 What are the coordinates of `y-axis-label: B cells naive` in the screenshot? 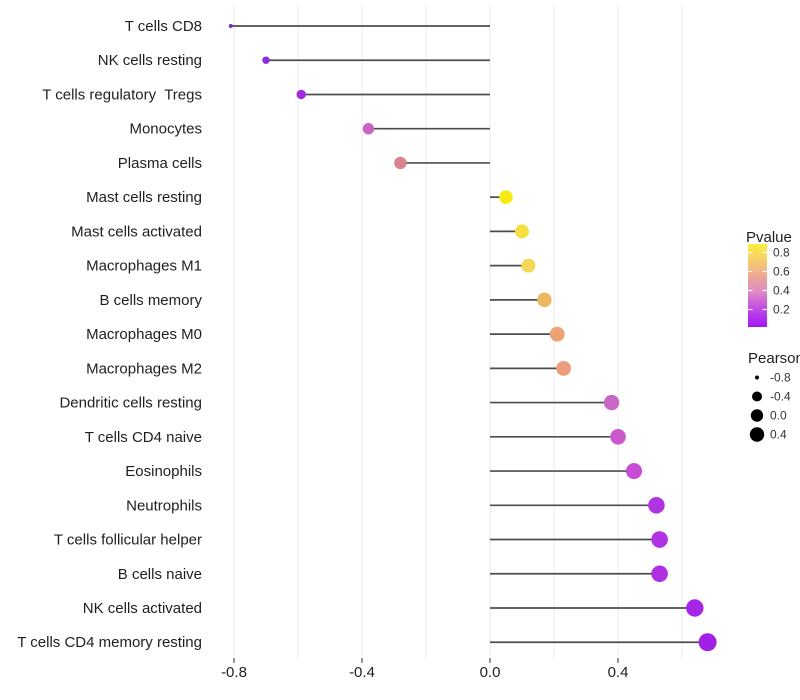 It's located at (160, 574).